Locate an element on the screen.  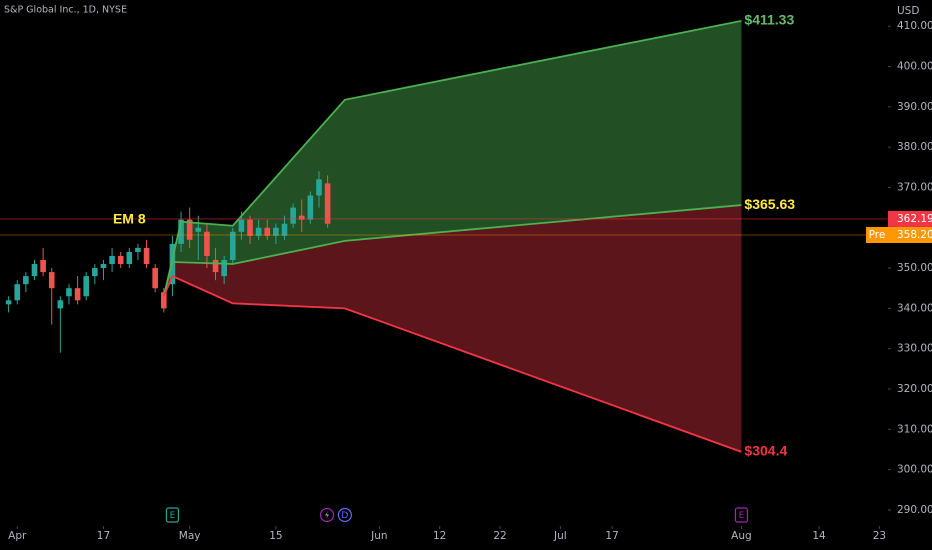
y-tick-label: 410.00 is located at coordinates (914, 26).